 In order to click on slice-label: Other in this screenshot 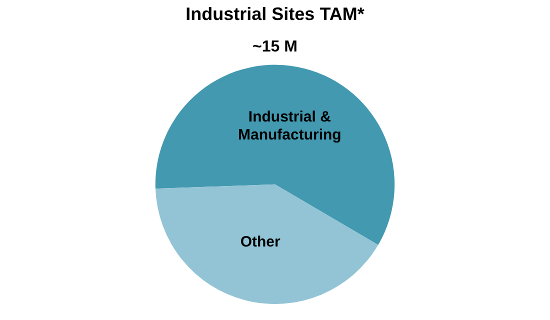, I will do `click(260, 242)`.